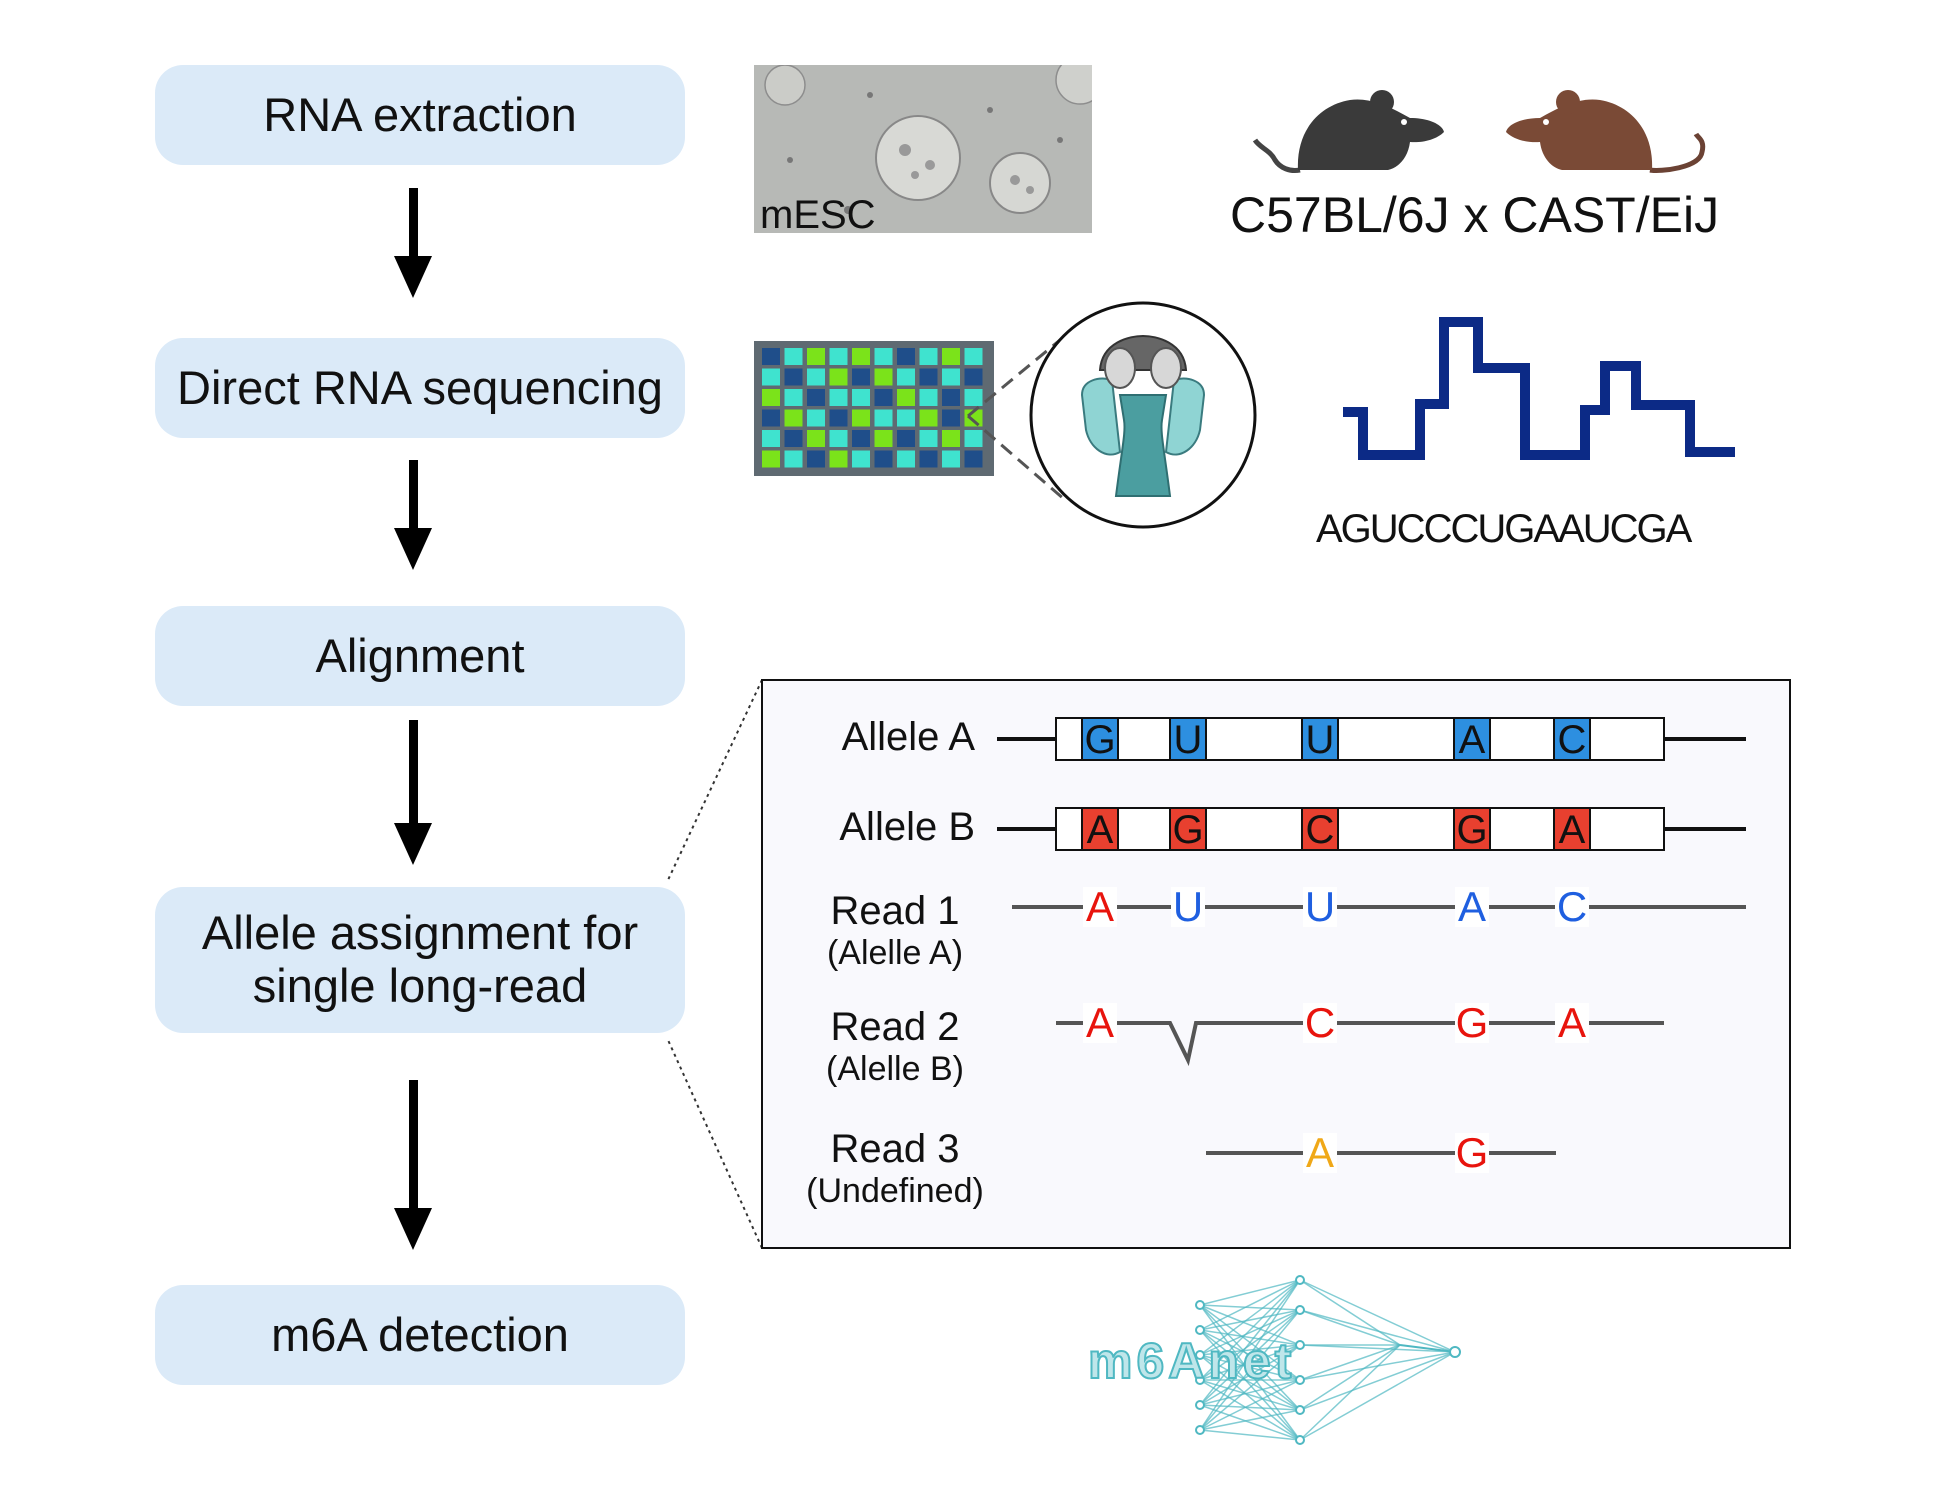 The width and height of the screenshot is (1936, 1503). I want to click on read2-label: Read 2, so click(895, 1027).